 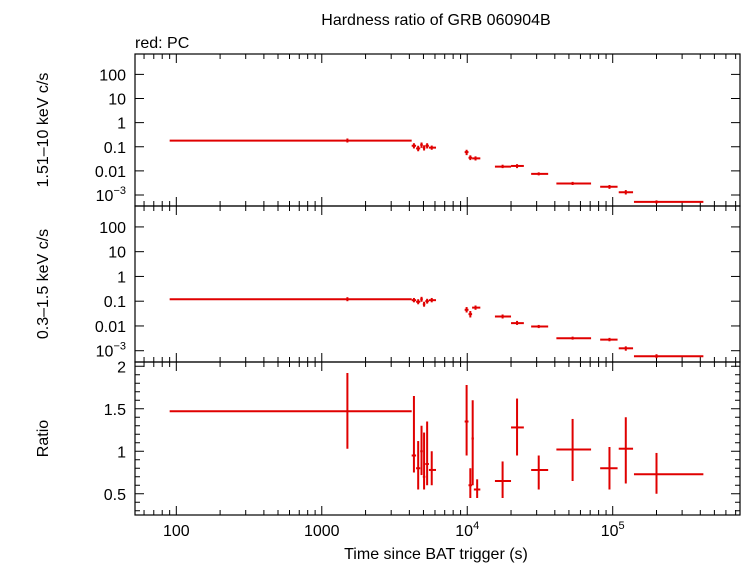 What do you see at coordinates (121, 367) in the screenshot?
I see `y-tick-label: 2` at bounding box center [121, 367].